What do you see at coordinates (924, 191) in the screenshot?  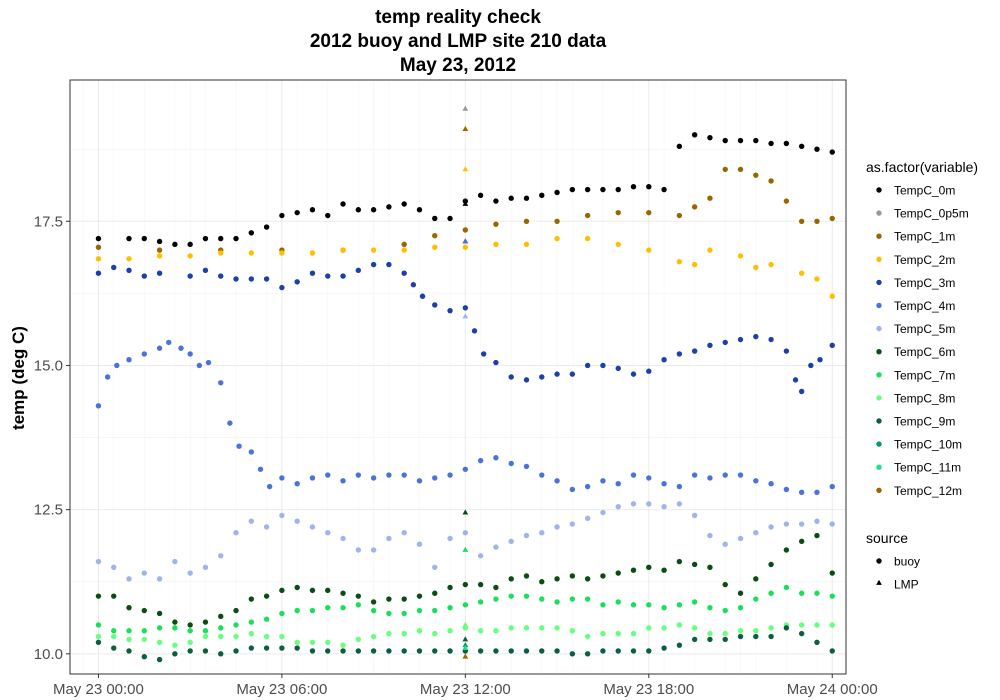 I see `legend-label-TempC_0m: TempC_0m` at bounding box center [924, 191].